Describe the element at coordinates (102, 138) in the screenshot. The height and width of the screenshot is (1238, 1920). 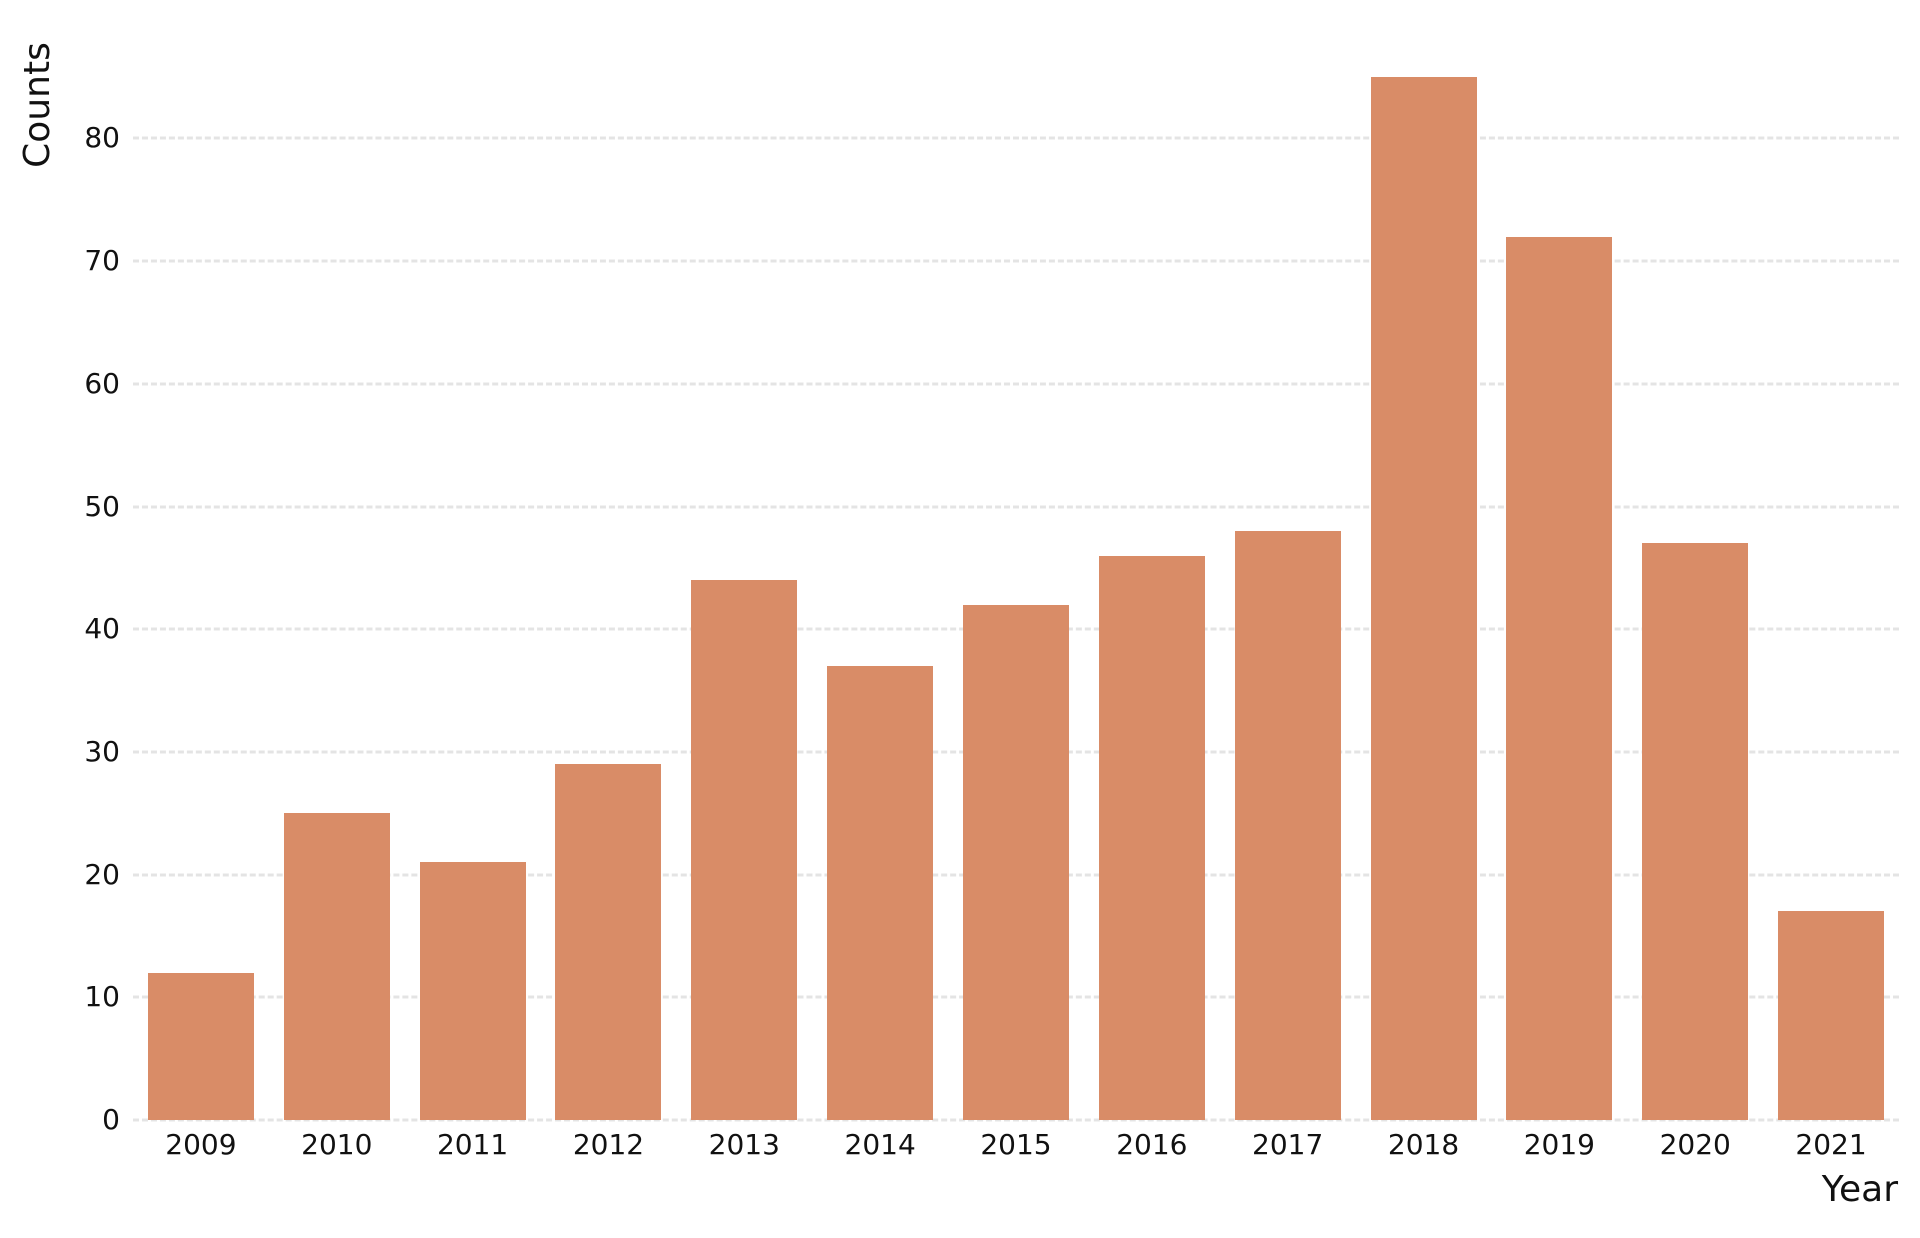
I see `y-tick-label: 80` at that location.